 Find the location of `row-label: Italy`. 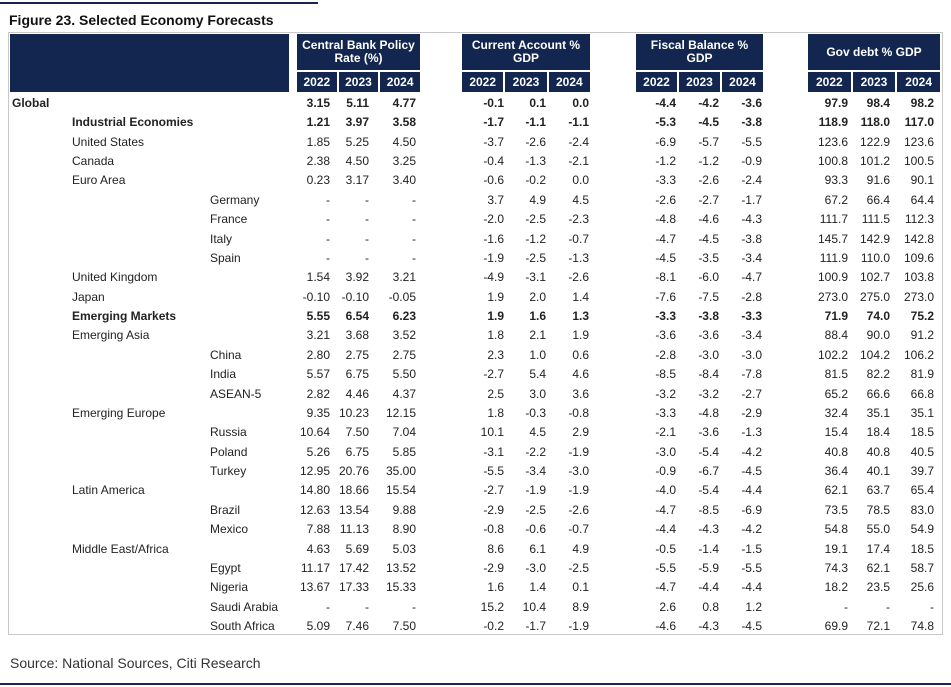

row-label: Italy is located at coordinates (221, 238).